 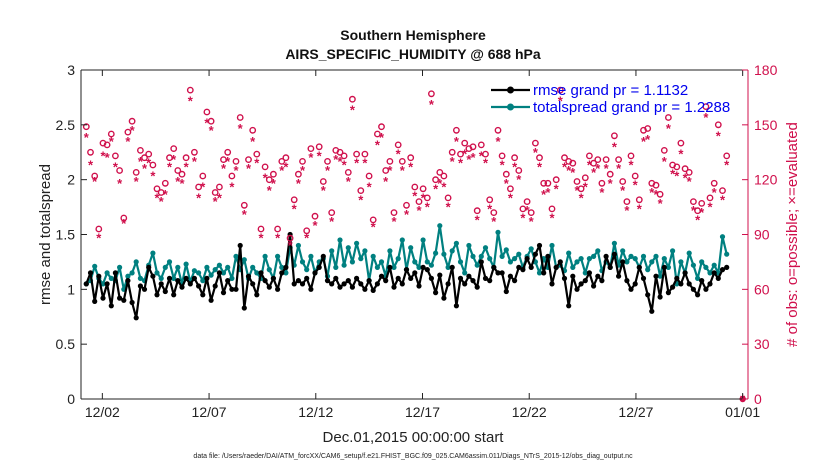 What do you see at coordinates (71, 70) in the screenshot?
I see `left-y-tick-label: 3` at bounding box center [71, 70].